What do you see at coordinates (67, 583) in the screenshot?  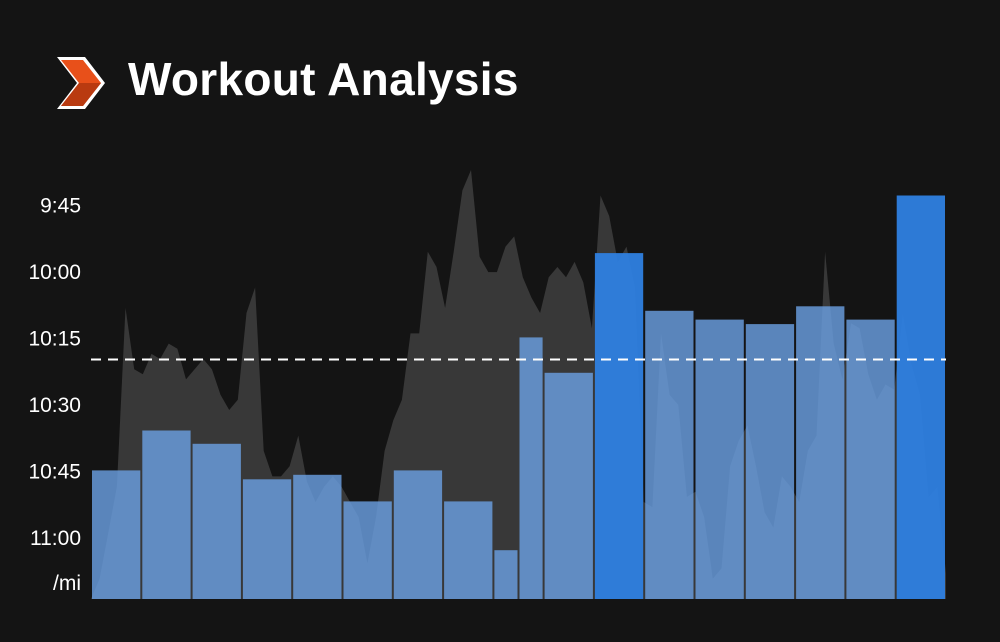 I see `y-unit-label: /mi` at bounding box center [67, 583].